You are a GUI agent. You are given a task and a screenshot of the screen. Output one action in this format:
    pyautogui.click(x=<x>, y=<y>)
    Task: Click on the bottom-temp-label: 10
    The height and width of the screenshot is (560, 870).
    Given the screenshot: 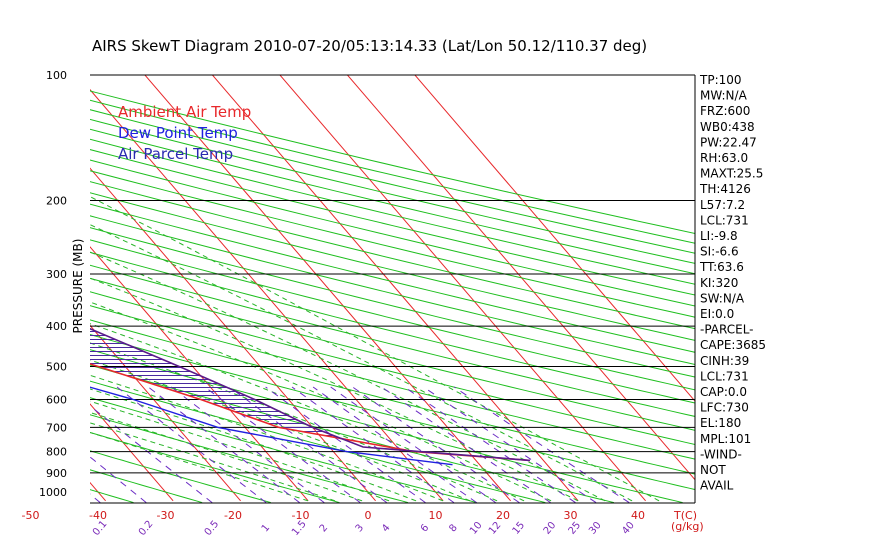 What is the action you would take?
    pyautogui.click(x=436, y=515)
    